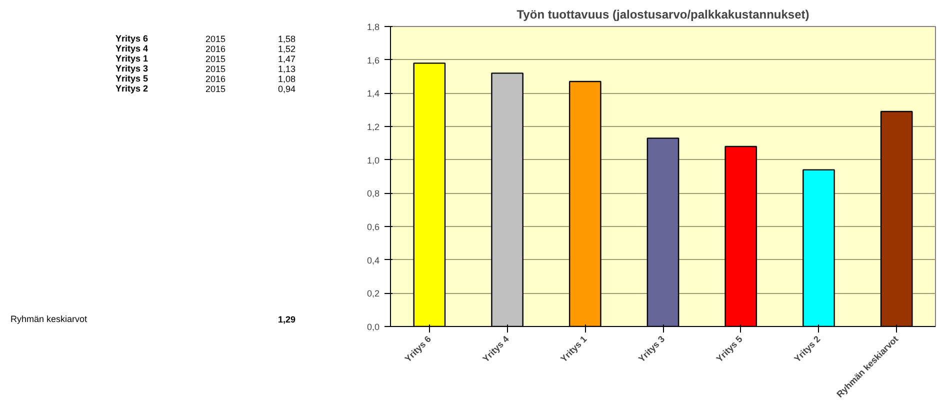 The width and height of the screenshot is (950, 410). I want to click on text: 1,08, so click(287, 79).